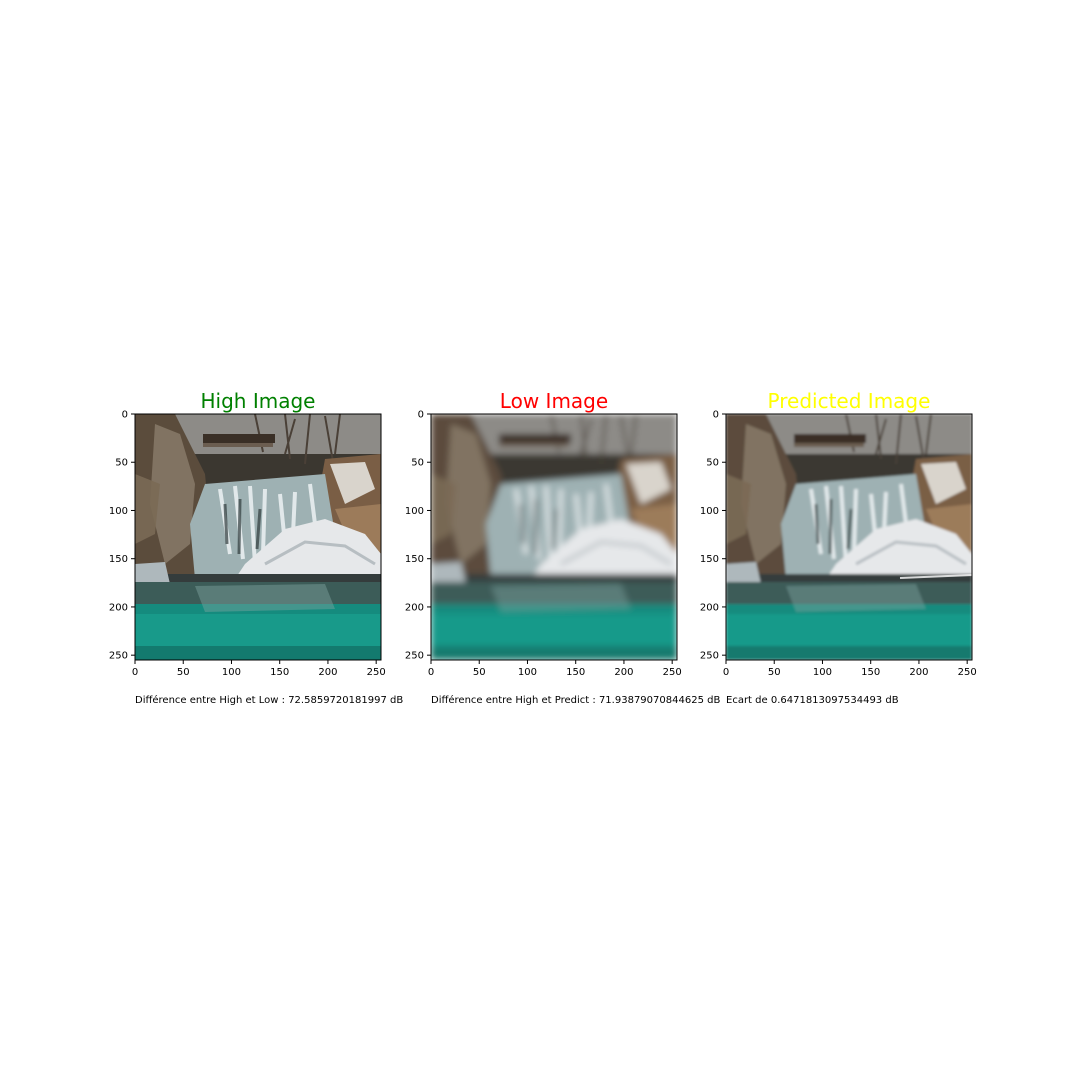 The width and height of the screenshot is (1080, 1080). What do you see at coordinates (554, 401) in the screenshot?
I see `panel-title: Low Image` at bounding box center [554, 401].